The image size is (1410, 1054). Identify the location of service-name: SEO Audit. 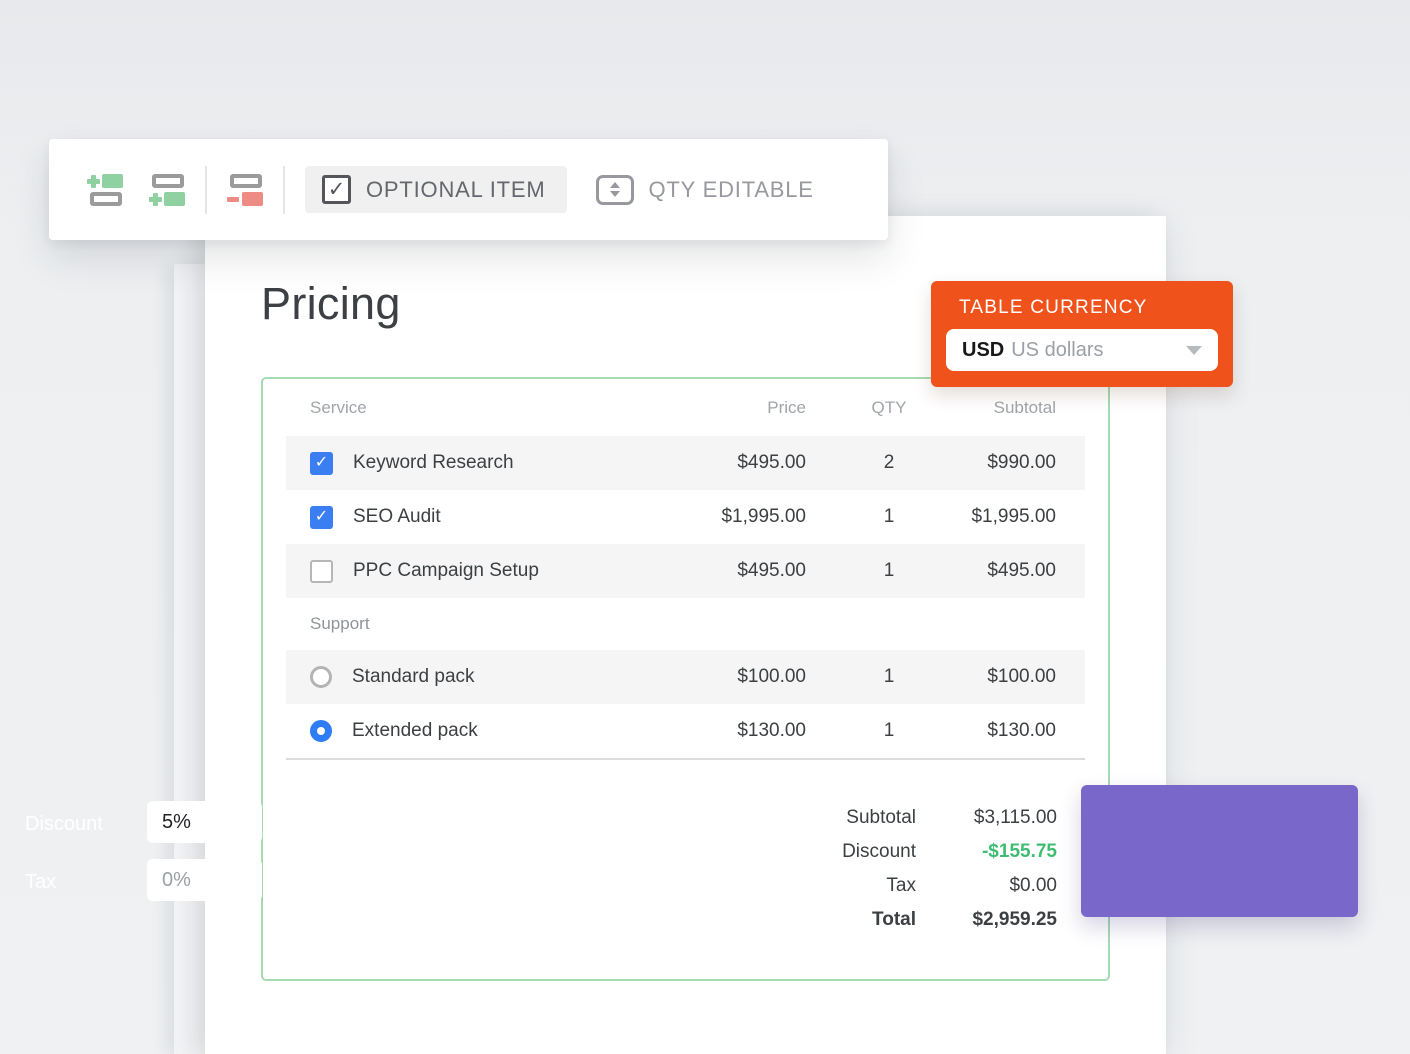
(397, 516).